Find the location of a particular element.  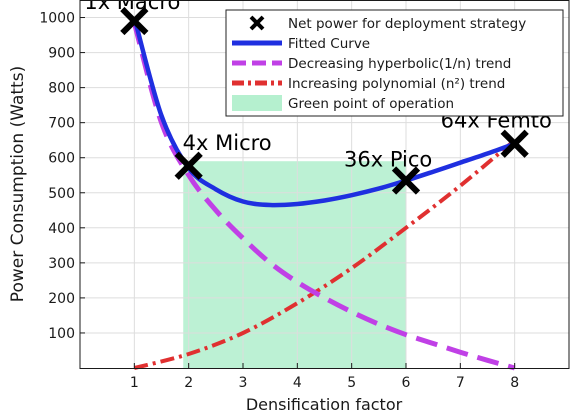

x-tick-label-7: 7 is located at coordinates (460, 383).